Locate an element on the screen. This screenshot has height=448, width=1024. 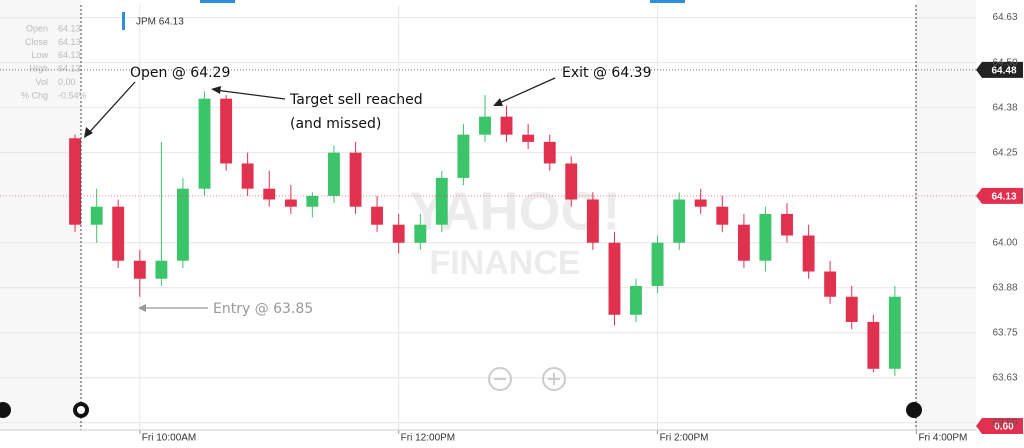
y-tick-label: 63.63 is located at coordinates (1004, 377).